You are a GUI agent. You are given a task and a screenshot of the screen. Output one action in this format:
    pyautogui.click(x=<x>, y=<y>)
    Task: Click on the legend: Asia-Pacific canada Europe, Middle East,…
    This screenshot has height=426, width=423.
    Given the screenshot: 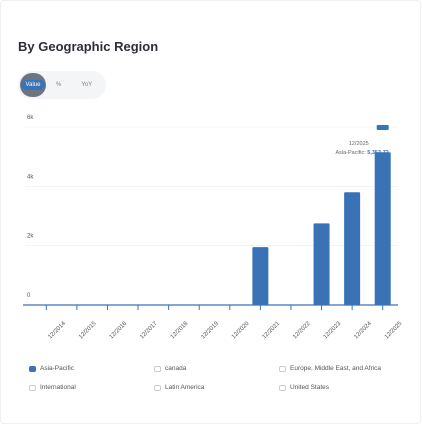 What is the action you would take?
    pyautogui.click(x=219, y=378)
    